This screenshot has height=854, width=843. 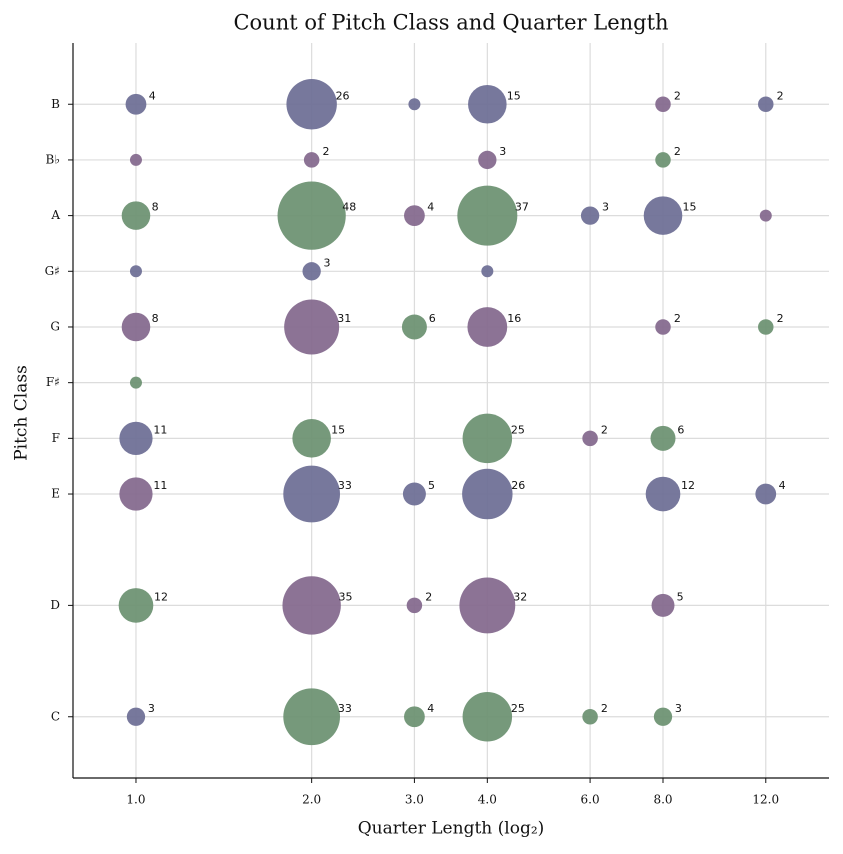 What do you see at coordinates (765, 800) in the screenshot?
I see `x-tick-label: 12.0` at bounding box center [765, 800].